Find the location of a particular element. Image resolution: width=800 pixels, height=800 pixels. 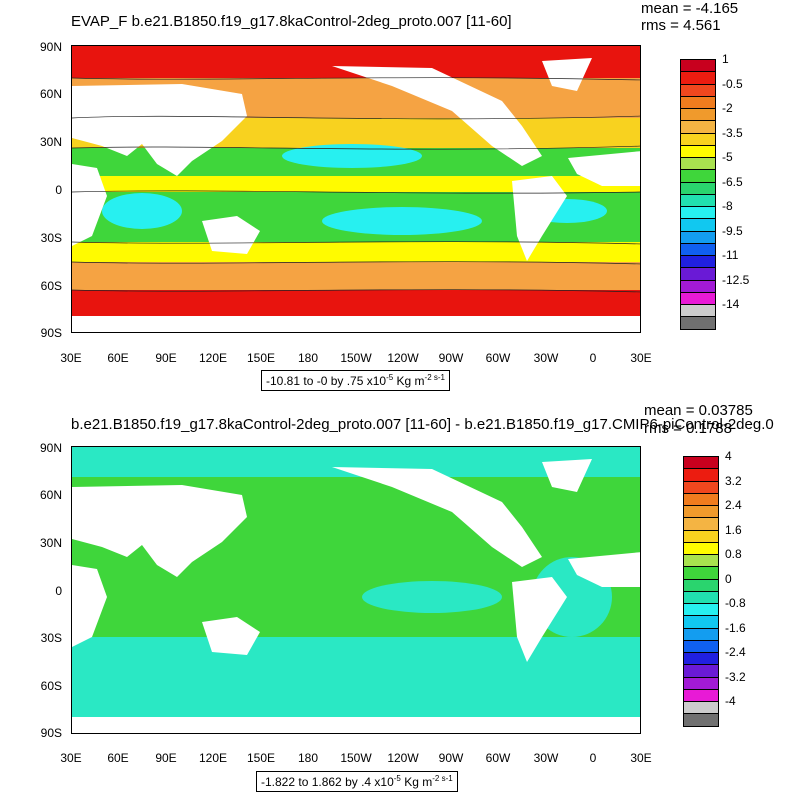

lon-label: 90E is located at coordinates (166, 358).